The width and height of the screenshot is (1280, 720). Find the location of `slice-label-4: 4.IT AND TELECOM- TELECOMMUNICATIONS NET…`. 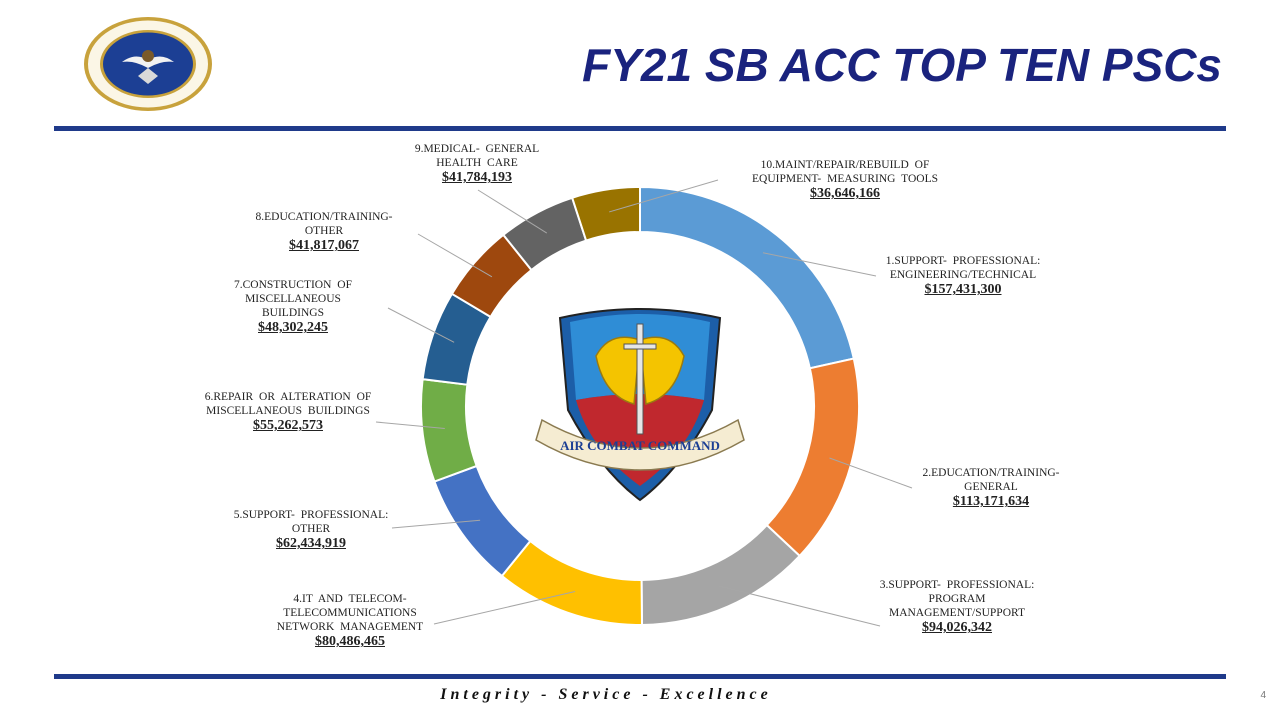

slice-label-4: 4.IT AND TELECOM- TELECOMMUNICATIONS NET… is located at coordinates (350, 621).